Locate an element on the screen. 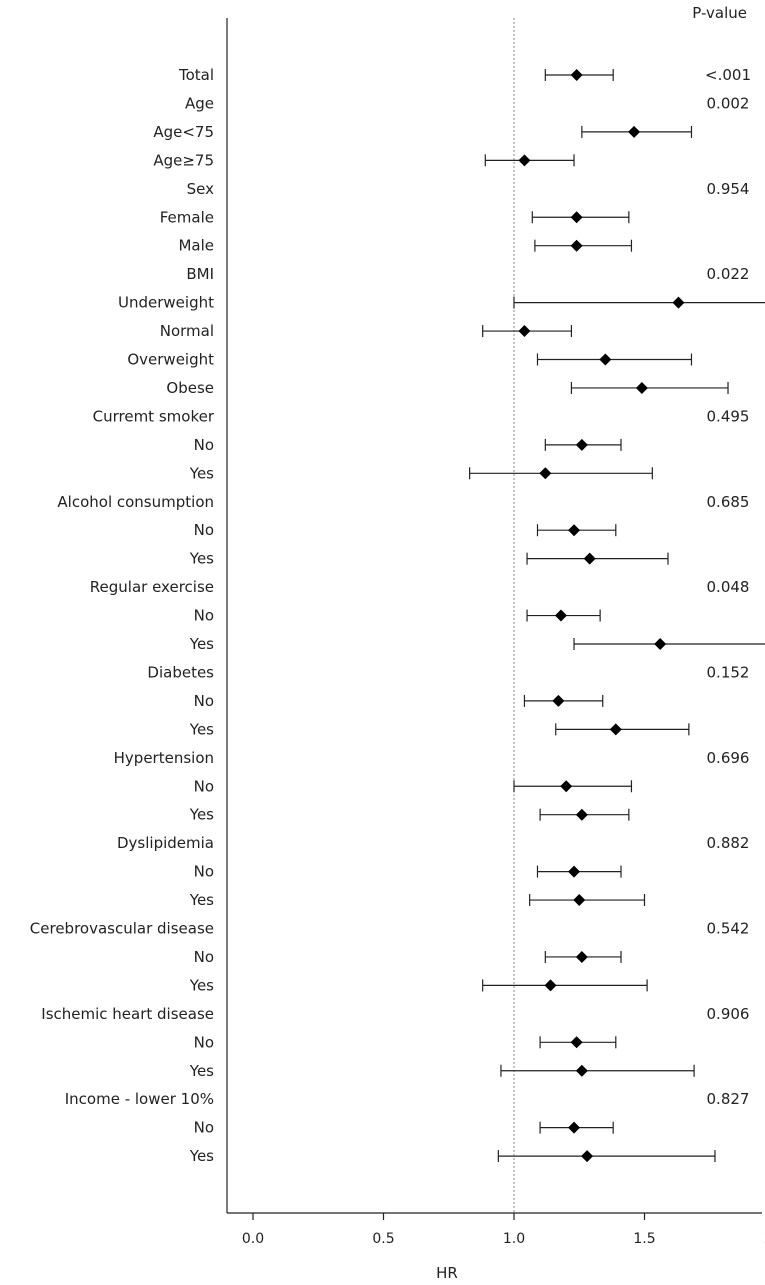 Image resolution: width=765 pixels, height=1285 pixels. row-pvalue: 0.906 is located at coordinates (728, 1014).